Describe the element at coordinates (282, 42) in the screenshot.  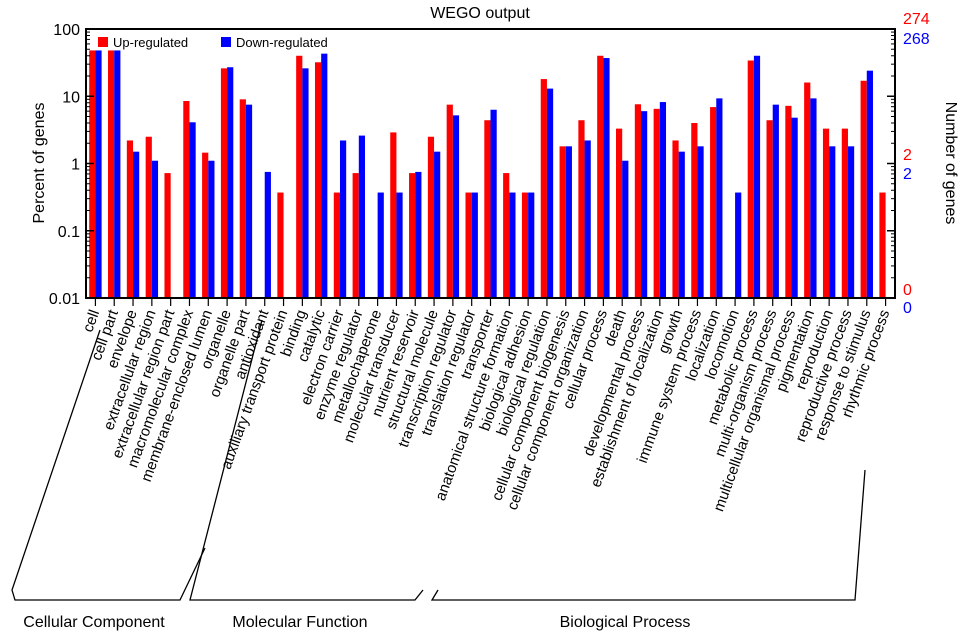
I see `legend-label-down: Down-regulated` at that location.